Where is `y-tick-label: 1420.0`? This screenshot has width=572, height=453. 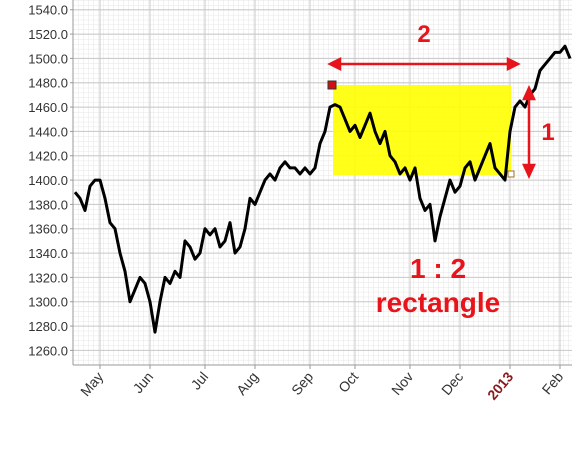
y-tick-label: 1420.0 is located at coordinates (48, 156).